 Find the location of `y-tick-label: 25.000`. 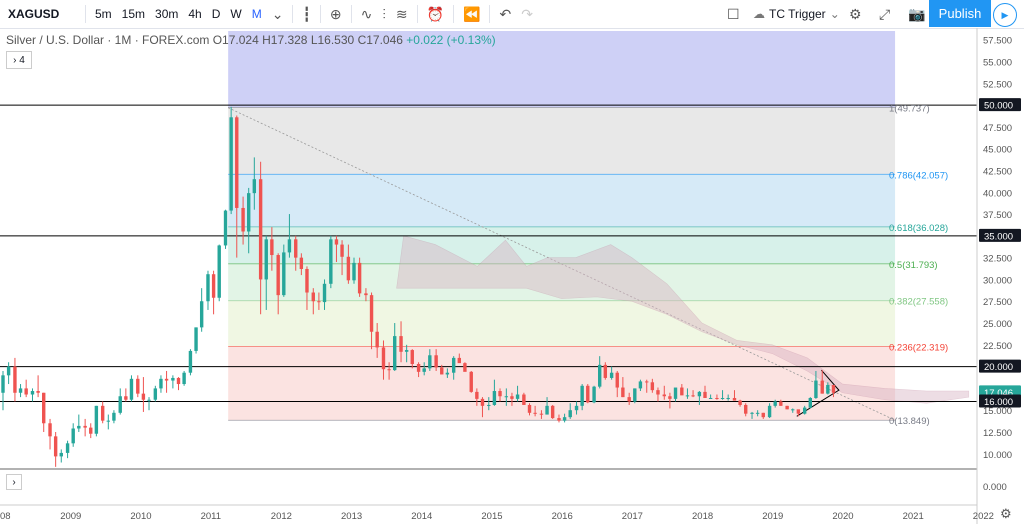

y-tick-label: 25.000 is located at coordinates (997, 324).